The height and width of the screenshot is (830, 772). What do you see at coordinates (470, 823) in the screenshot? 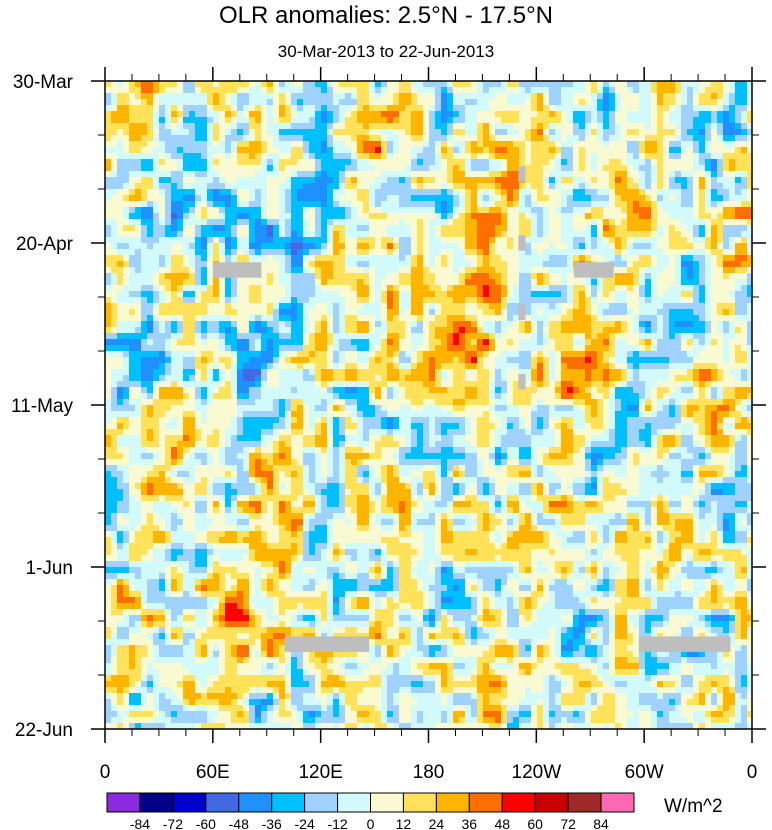
I see `colorbar-label: 36` at bounding box center [470, 823].